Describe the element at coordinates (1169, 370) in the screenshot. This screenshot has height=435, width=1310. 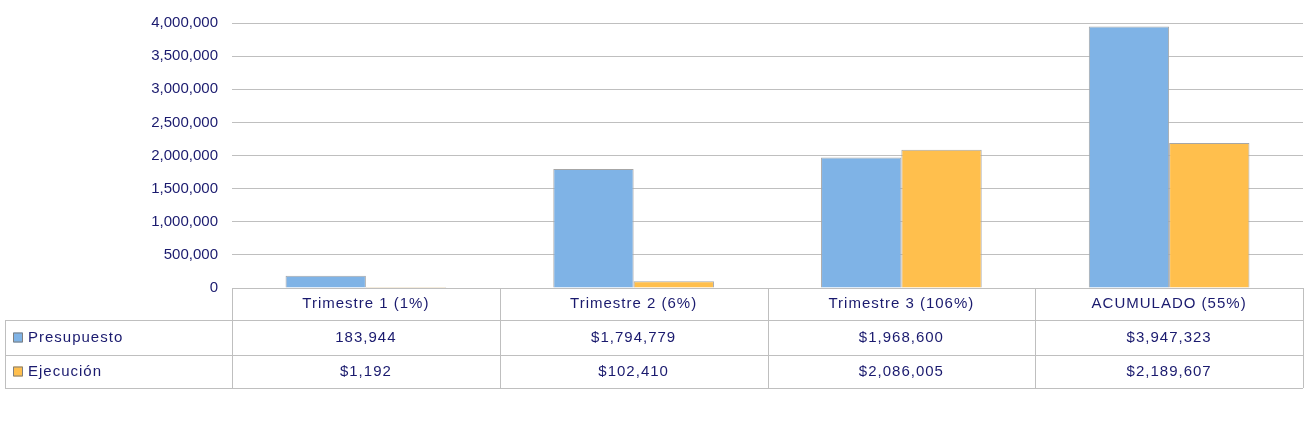
I see `data-label: $2,189,607` at that location.